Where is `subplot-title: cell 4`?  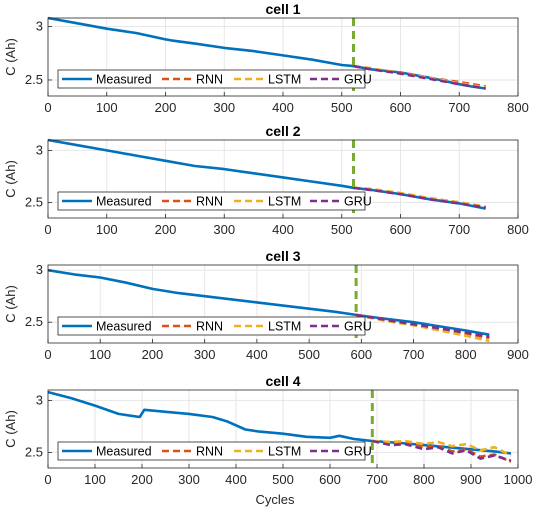 subplot-title: cell 4 is located at coordinates (282, 381).